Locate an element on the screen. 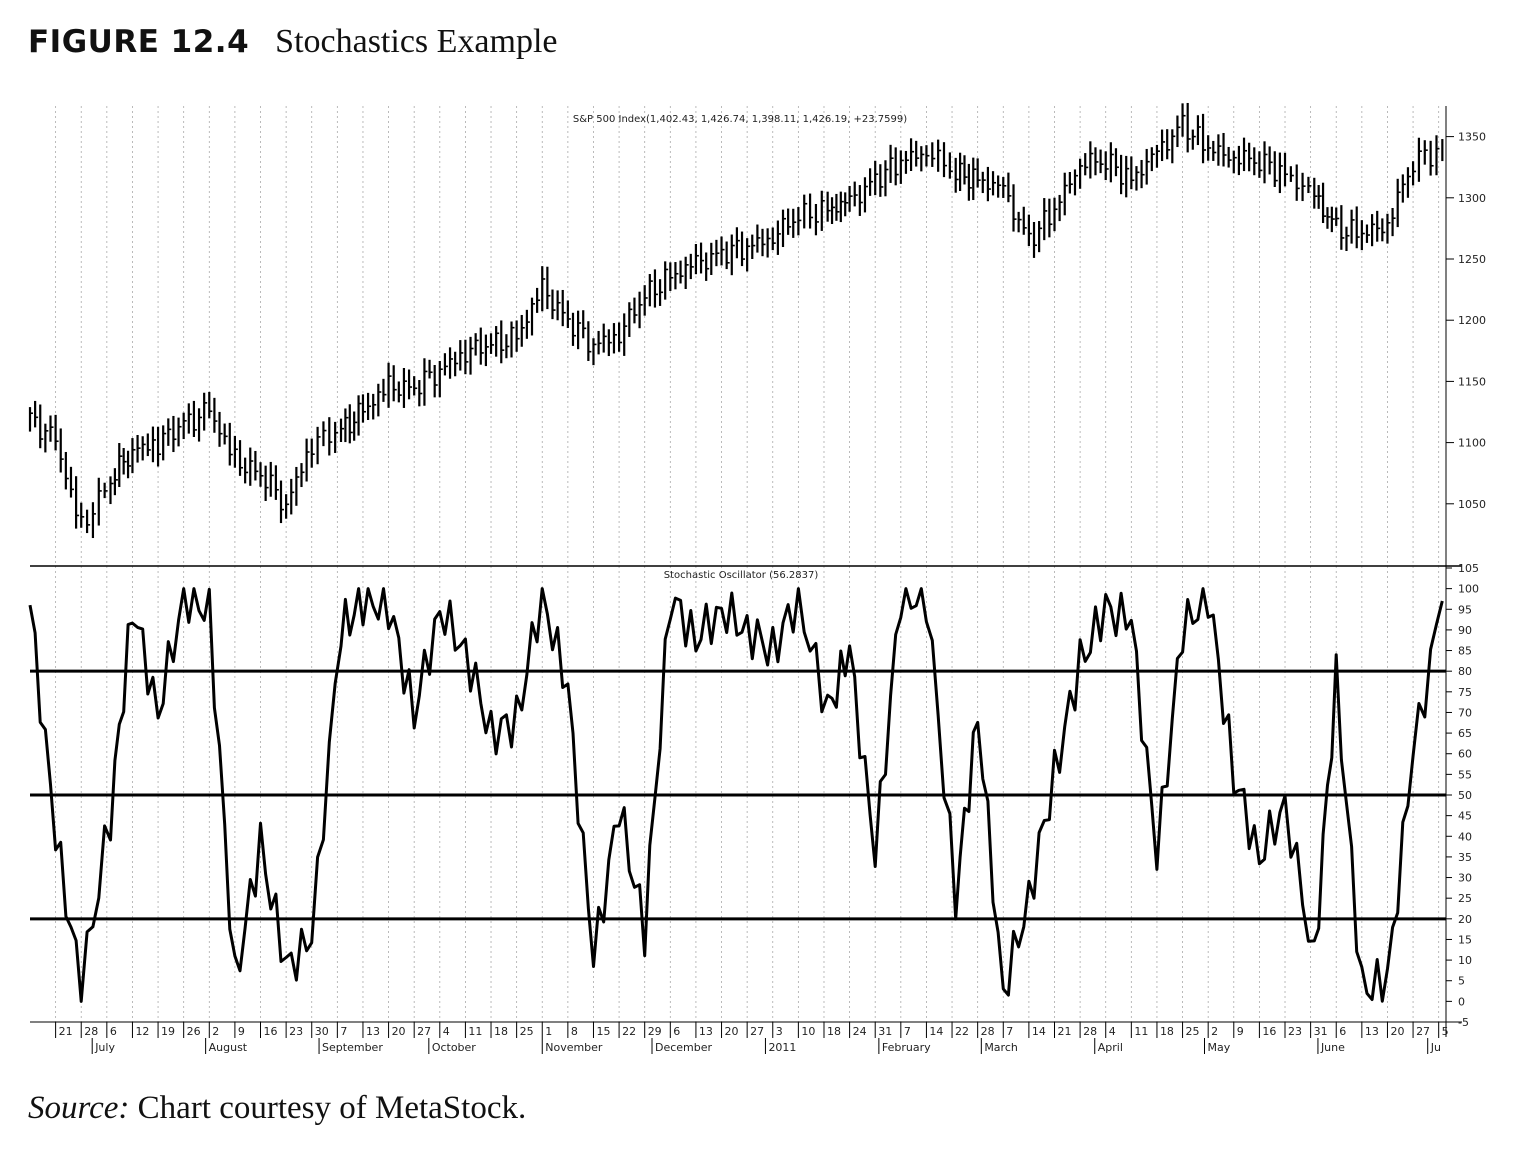  x-day-tick-label: 8 is located at coordinates (574, 1031).